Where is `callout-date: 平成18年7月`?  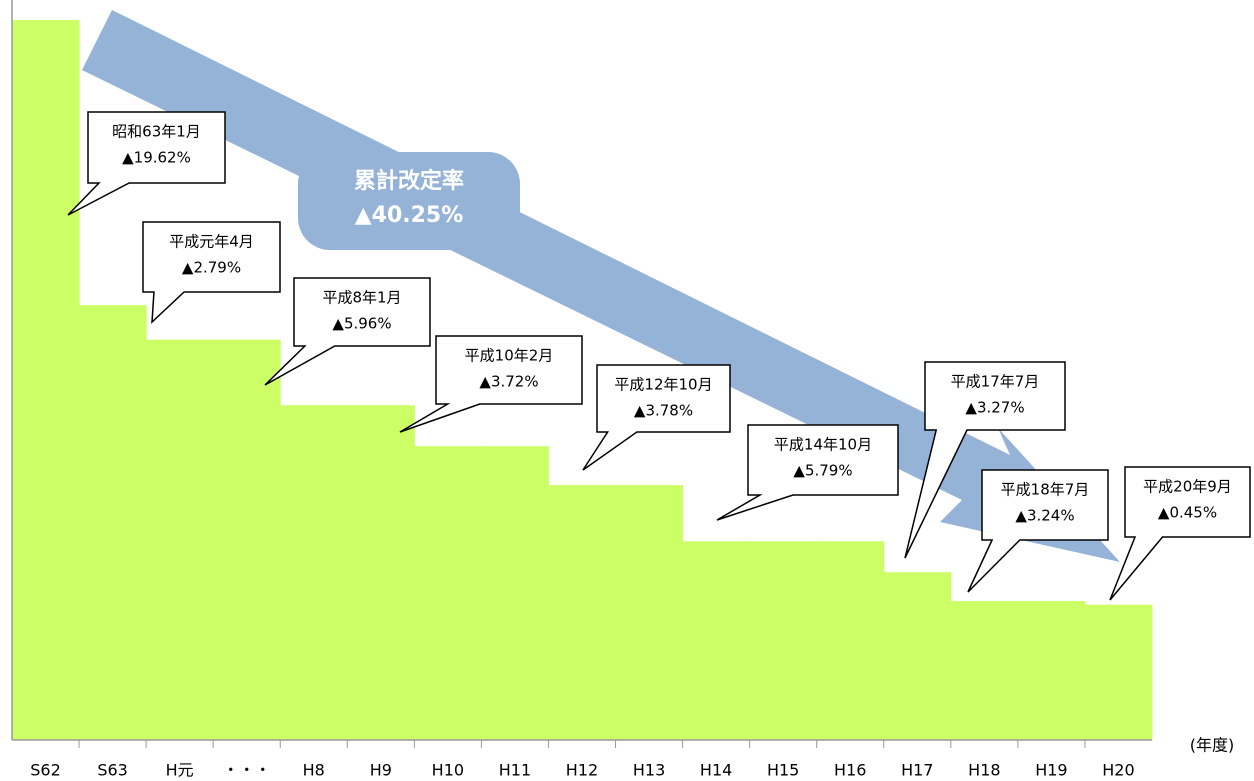
callout-date: 平成18年7月 is located at coordinates (1045, 490).